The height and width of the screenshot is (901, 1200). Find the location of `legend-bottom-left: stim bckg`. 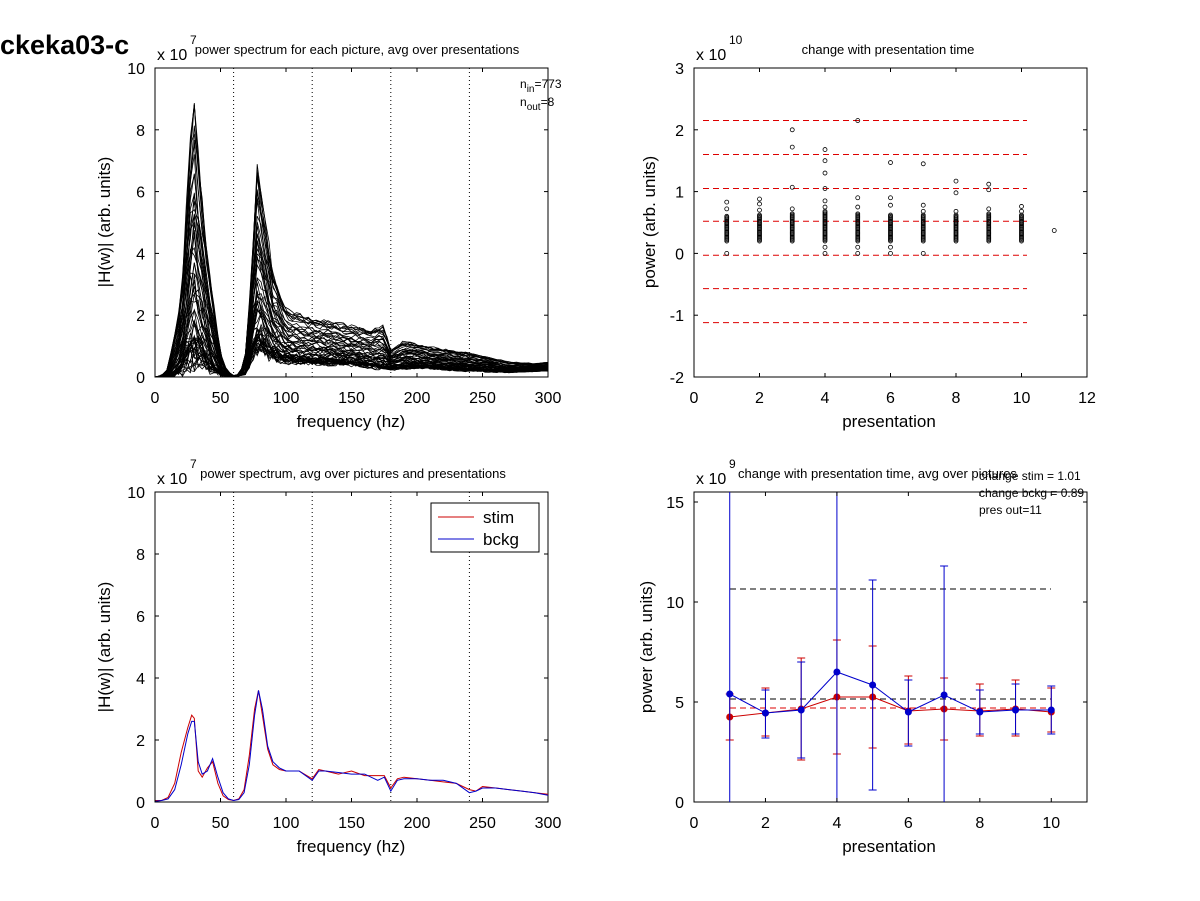

legend-bottom-left: stim bckg is located at coordinates (485, 527).